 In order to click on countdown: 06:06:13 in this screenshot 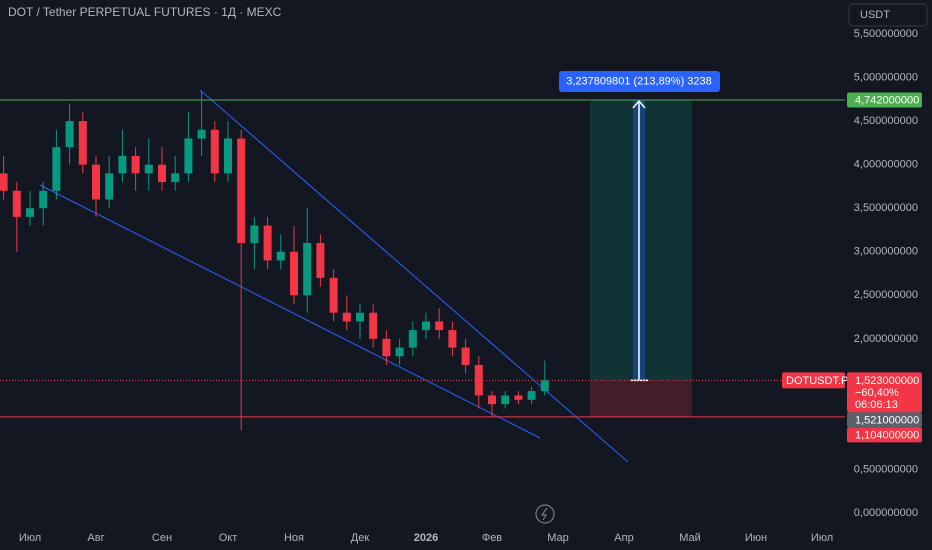, I will do `click(876, 405)`.